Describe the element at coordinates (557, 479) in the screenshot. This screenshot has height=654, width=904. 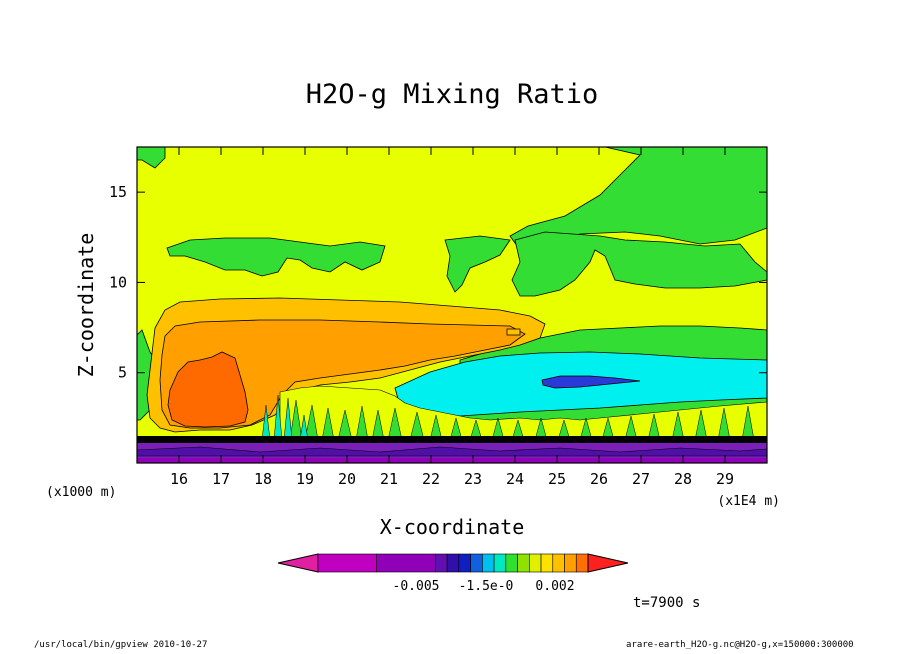
I see `x-tick-label: 25` at that location.